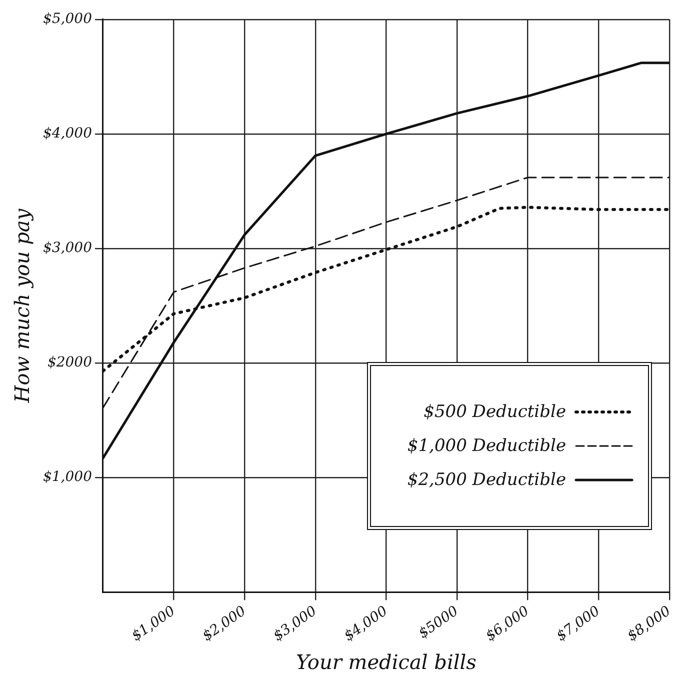 This screenshot has width=690, height=688. What do you see at coordinates (67, 477) in the screenshot?
I see `y-tick-label: $1,000` at bounding box center [67, 477].